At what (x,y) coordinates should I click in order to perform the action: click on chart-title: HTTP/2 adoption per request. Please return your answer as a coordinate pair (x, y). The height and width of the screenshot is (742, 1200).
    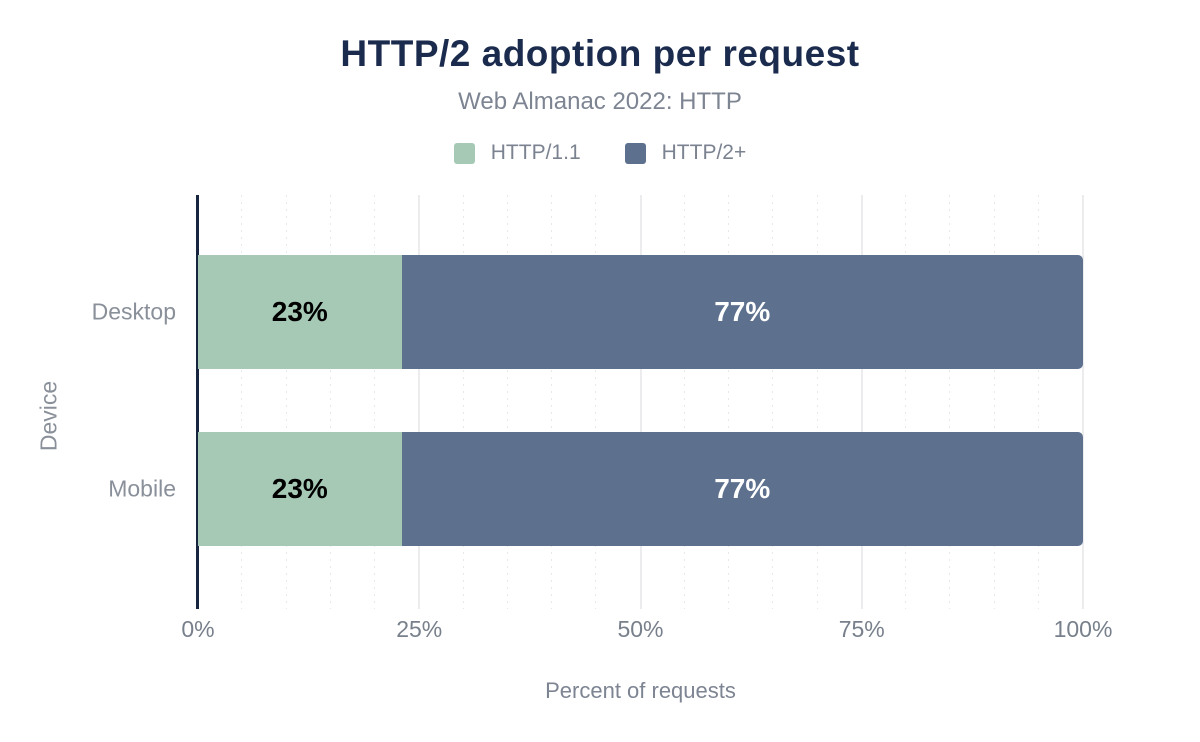
    Looking at the image, I should click on (600, 53).